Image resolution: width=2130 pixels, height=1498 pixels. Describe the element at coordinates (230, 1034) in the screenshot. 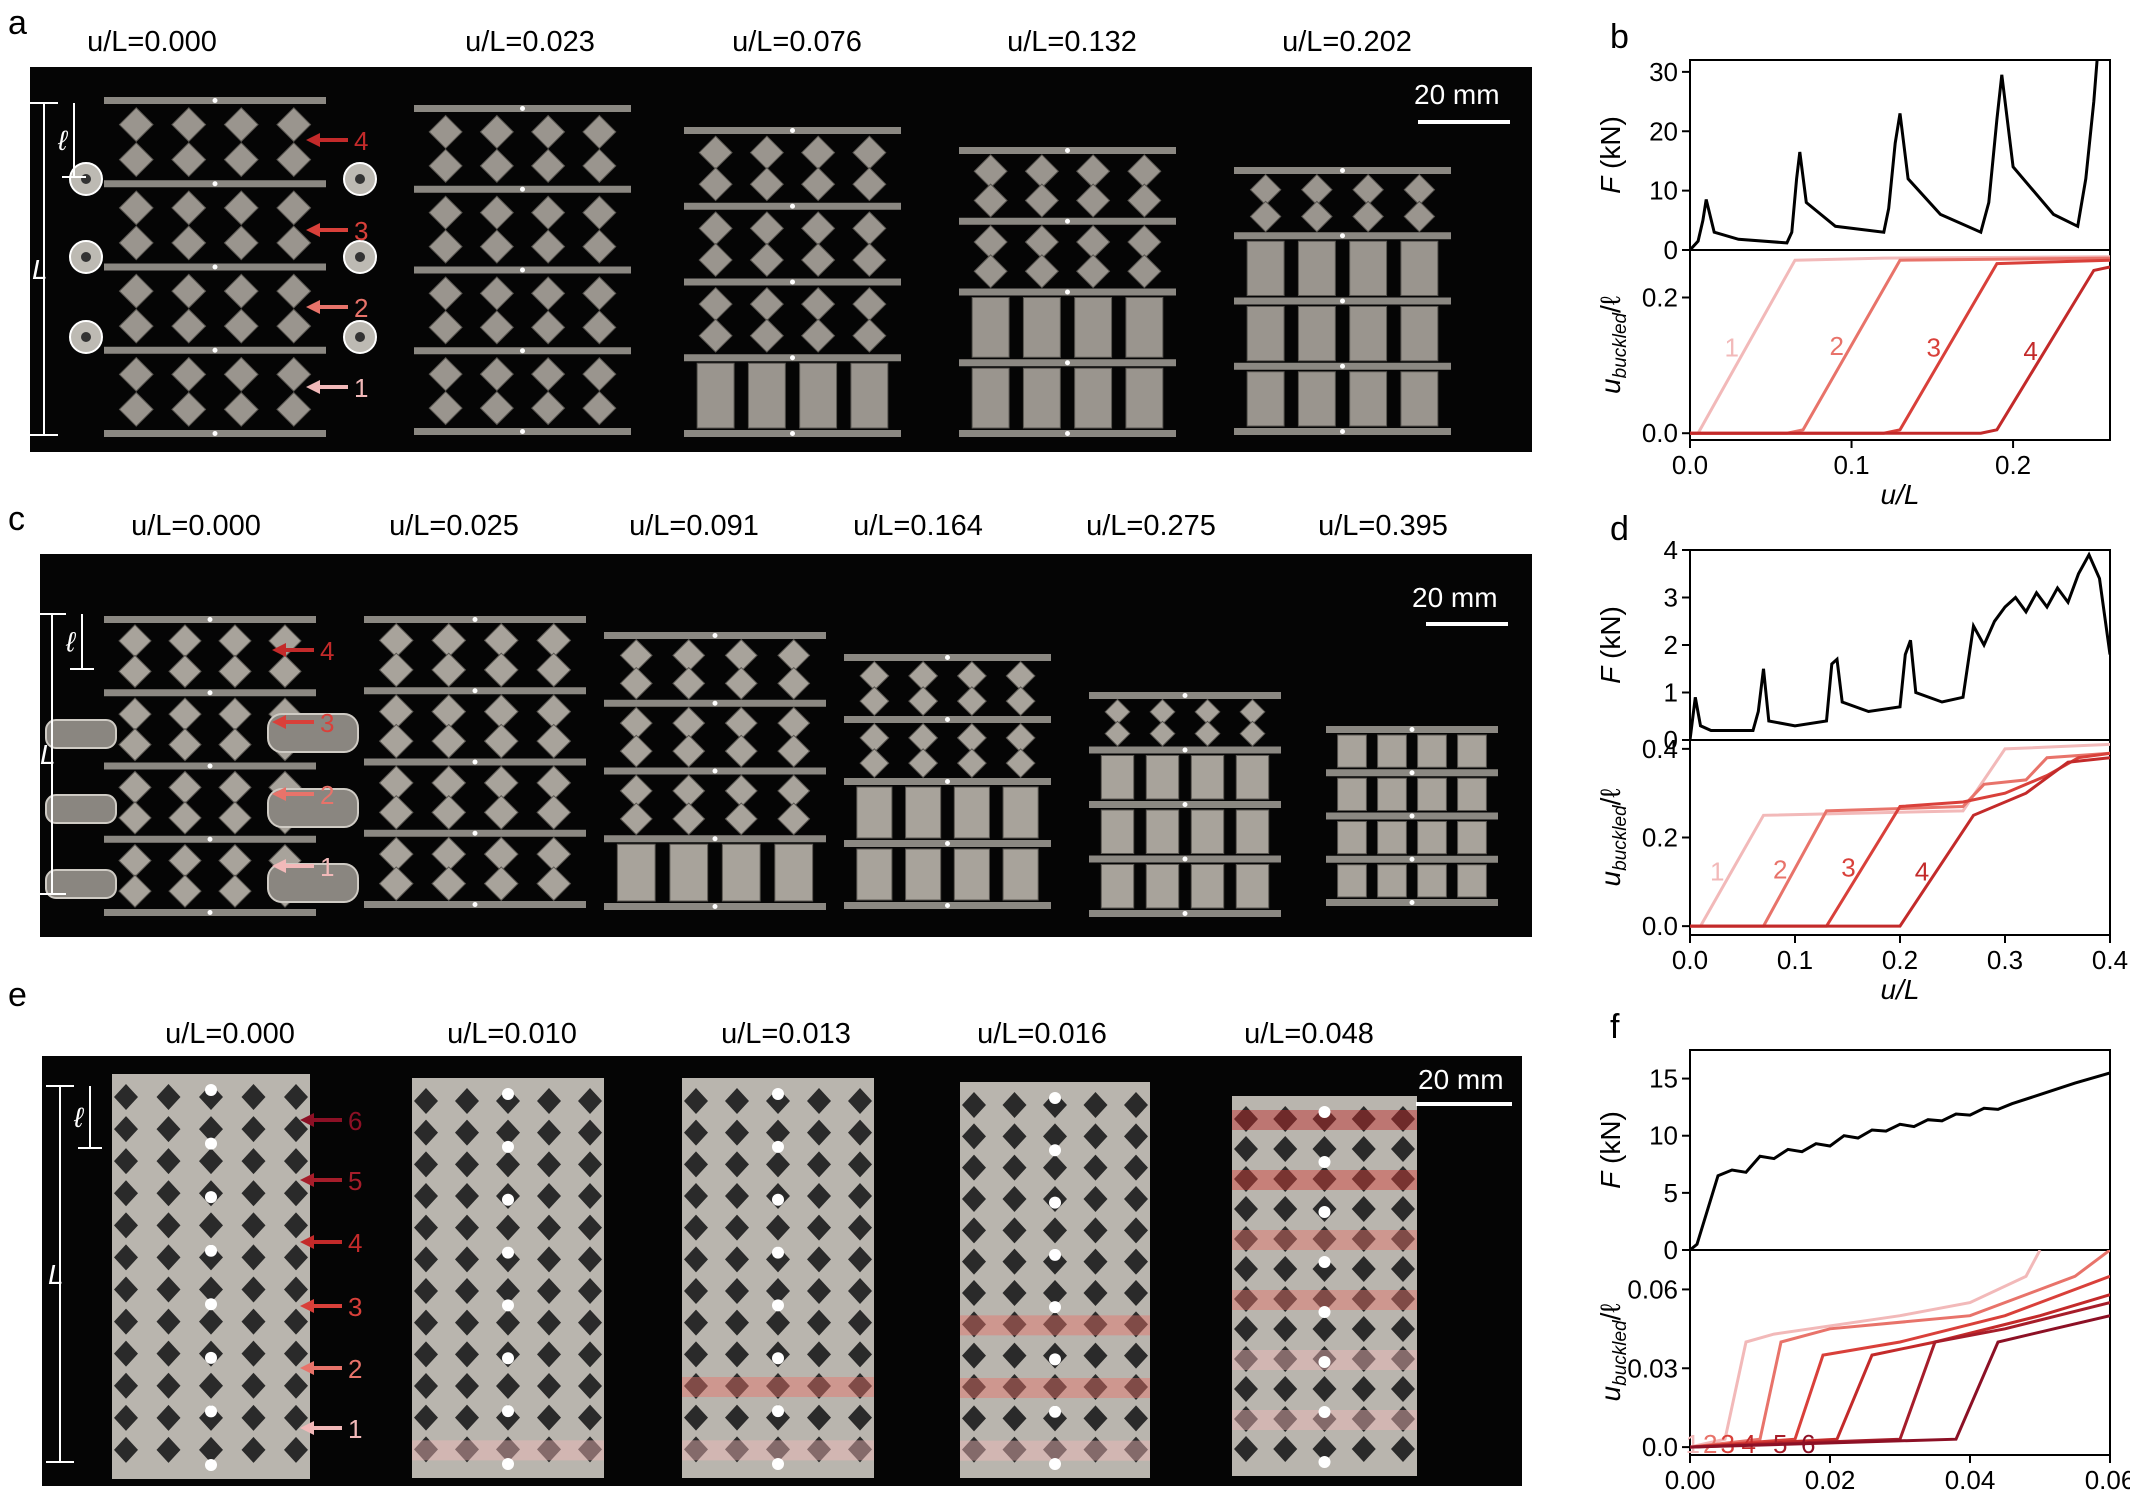

I see `caption-e-1: u/L=0.000` at that location.